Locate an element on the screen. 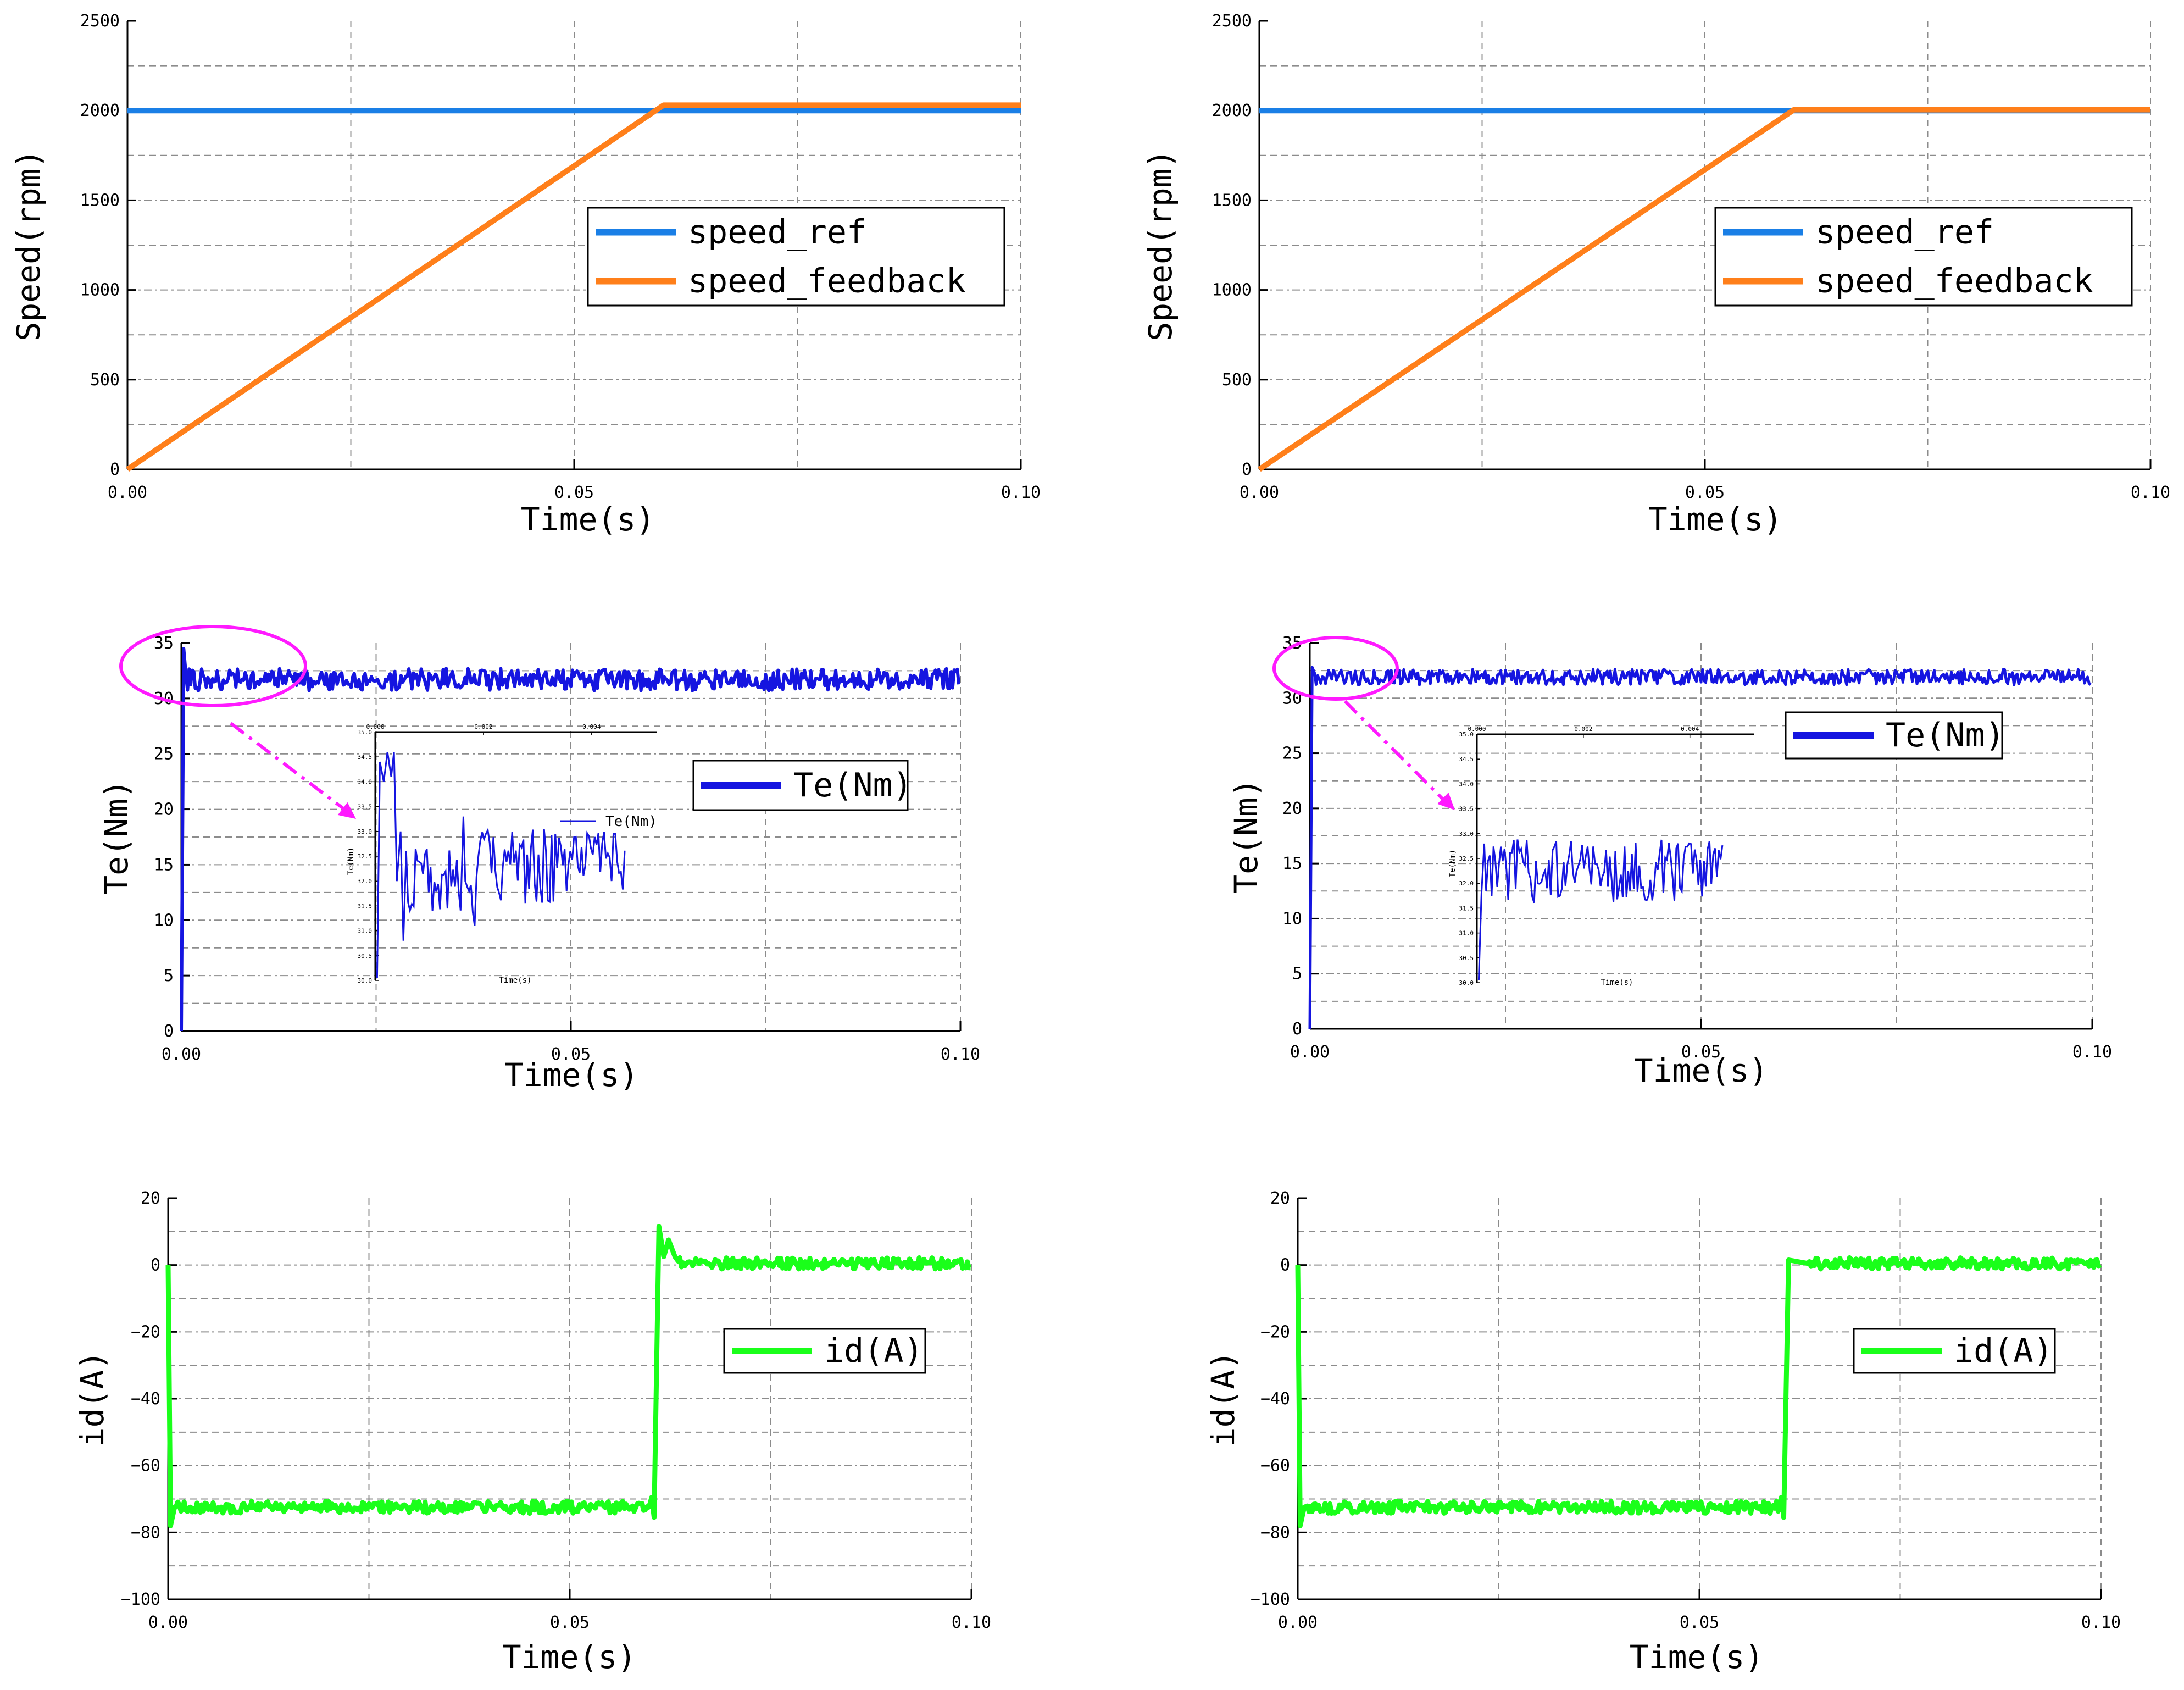 The image size is (2184, 1690). inset-y-tick-label: 30.5 is located at coordinates (365, 956).